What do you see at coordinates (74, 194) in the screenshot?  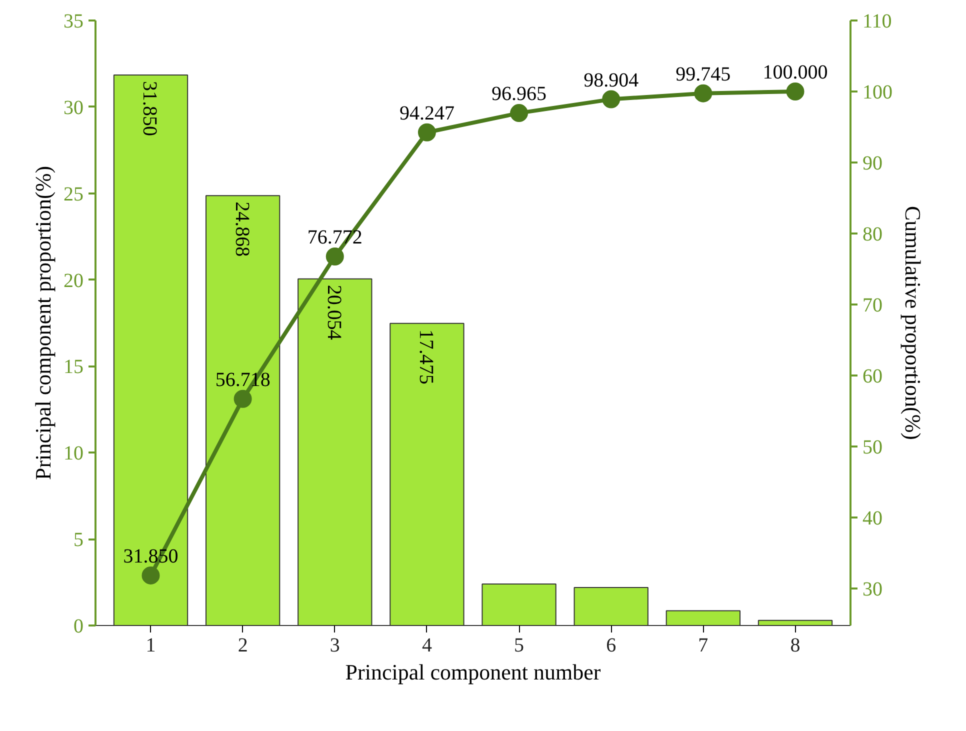 I see `y-tick-label: 25` at bounding box center [74, 194].